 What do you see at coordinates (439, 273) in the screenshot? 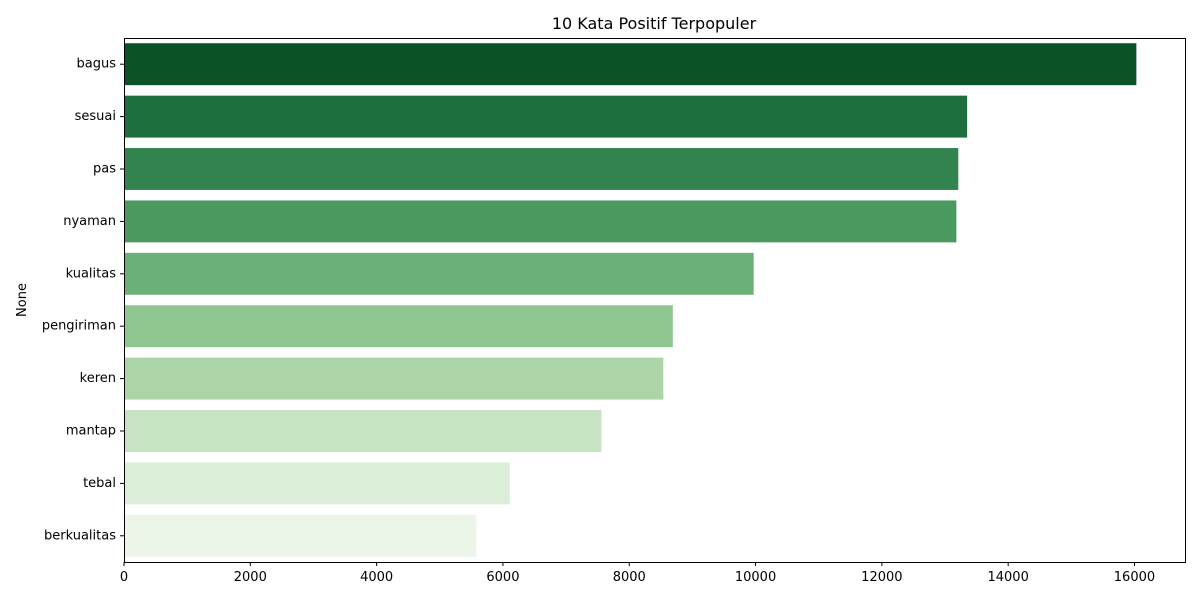
I see `bar-kualitas` at bounding box center [439, 273].